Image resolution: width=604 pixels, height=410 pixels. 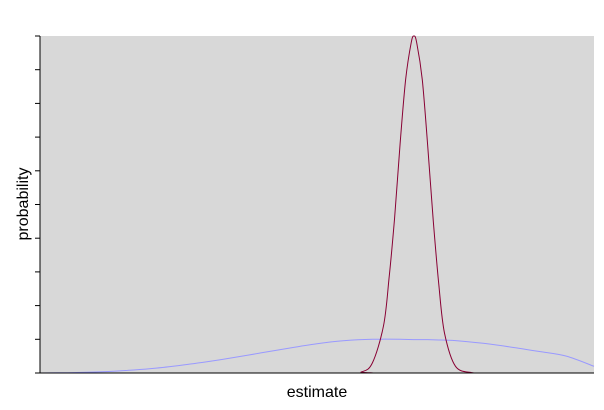 What do you see at coordinates (37, 204) in the screenshot?
I see `y-axis-ticks` at bounding box center [37, 204].